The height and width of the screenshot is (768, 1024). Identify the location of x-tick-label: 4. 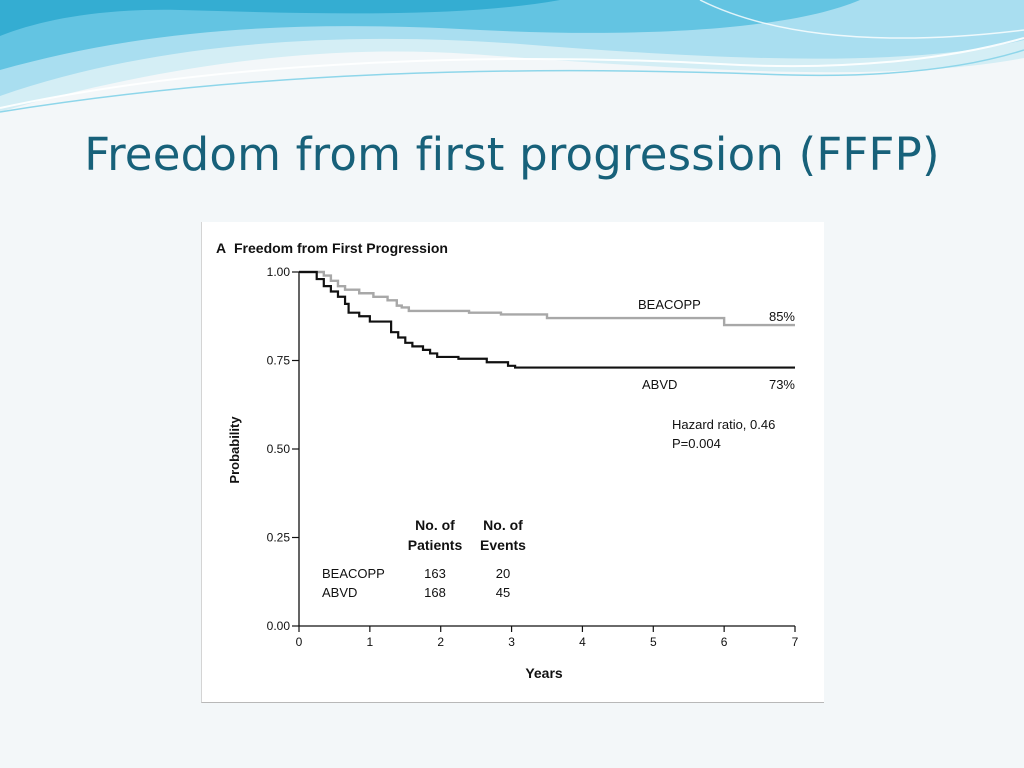
(582, 642).